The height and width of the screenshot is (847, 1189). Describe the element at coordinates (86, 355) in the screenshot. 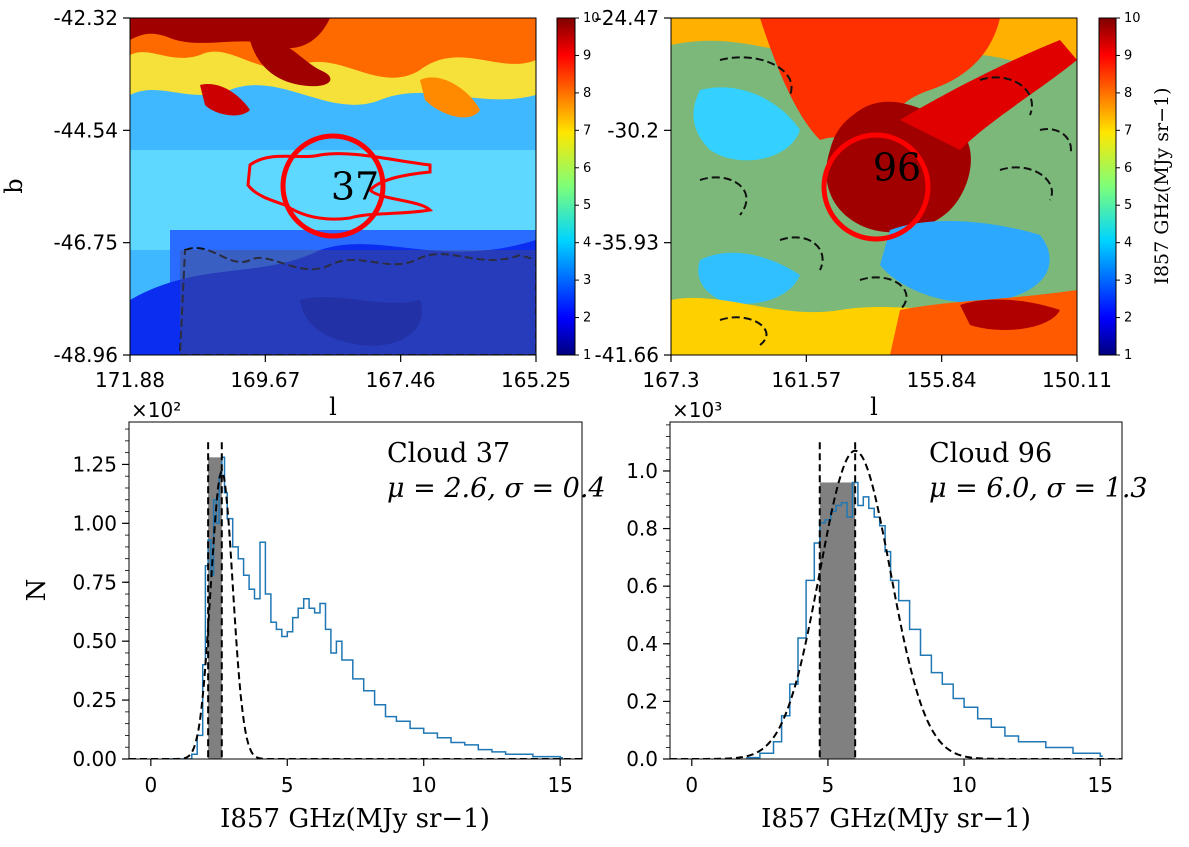

I see `y-tick-label: -48.96` at that location.